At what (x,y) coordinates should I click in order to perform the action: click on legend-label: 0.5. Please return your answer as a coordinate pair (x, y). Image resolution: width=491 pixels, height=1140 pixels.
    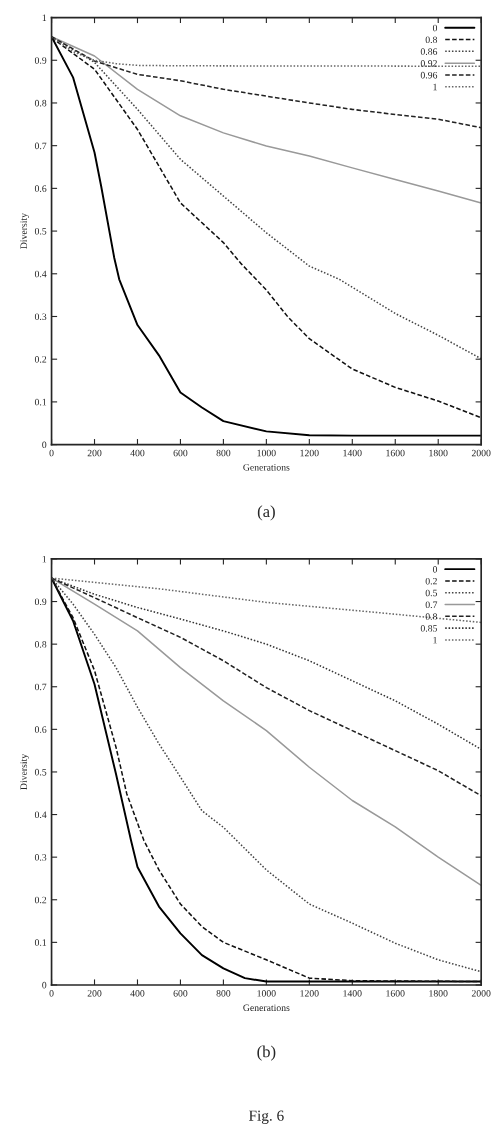
    Looking at the image, I should click on (431, 593).